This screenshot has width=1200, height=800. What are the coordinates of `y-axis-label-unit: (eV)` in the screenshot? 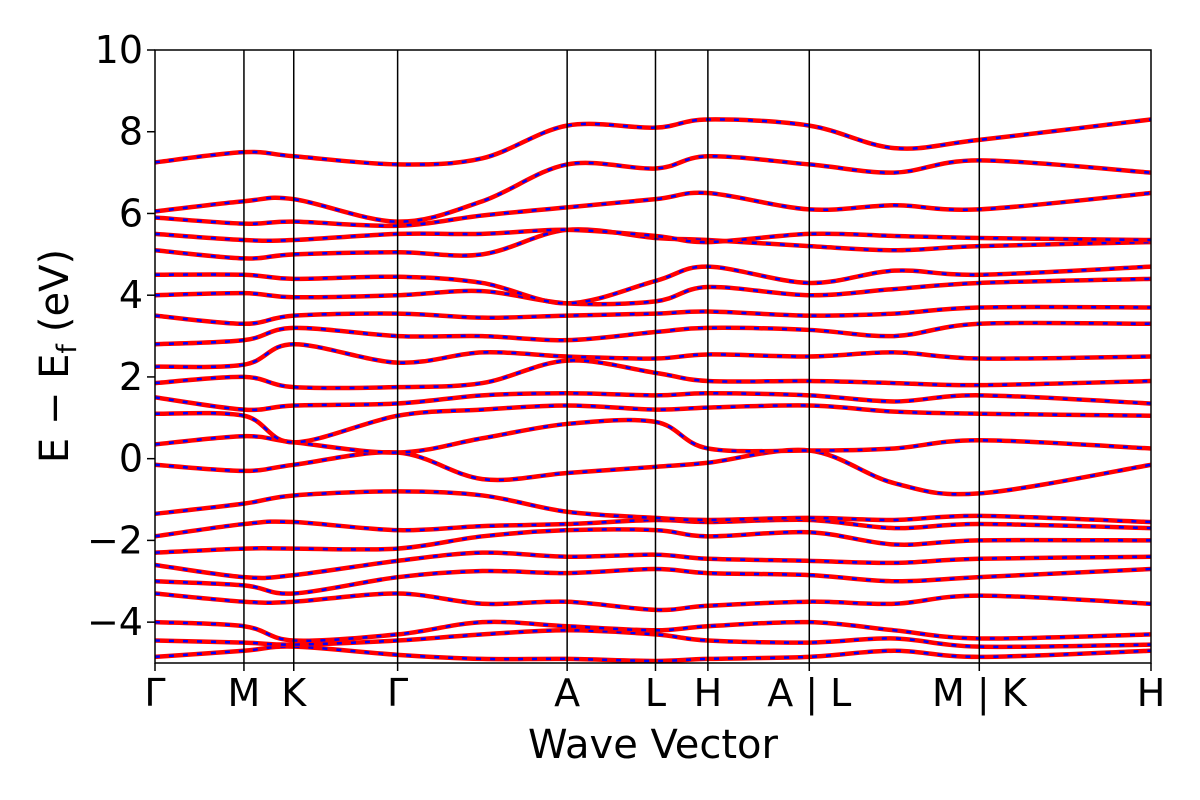 It's located at (55, 290).